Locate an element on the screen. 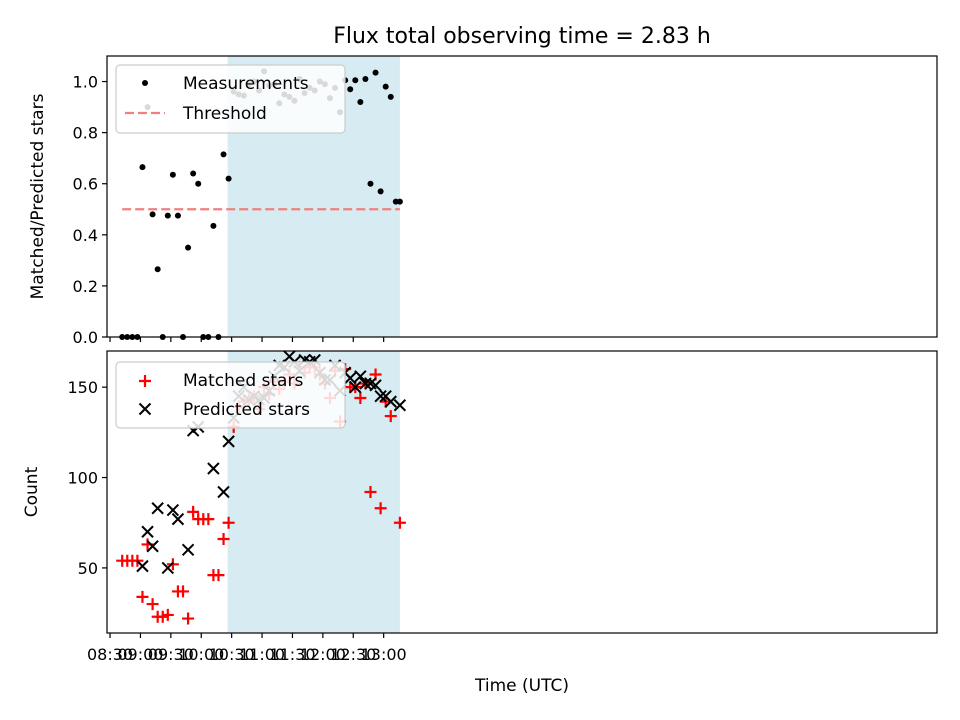  xtick-label: 13:00 is located at coordinates (384, 654).